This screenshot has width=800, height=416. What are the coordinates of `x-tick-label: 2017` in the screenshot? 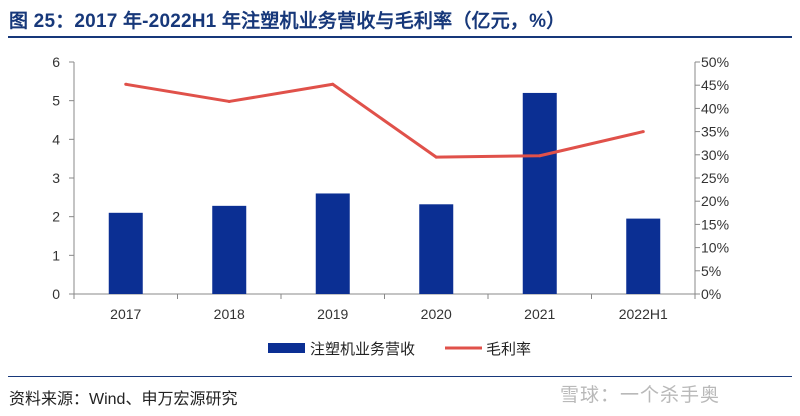 It's located at (125, 314).